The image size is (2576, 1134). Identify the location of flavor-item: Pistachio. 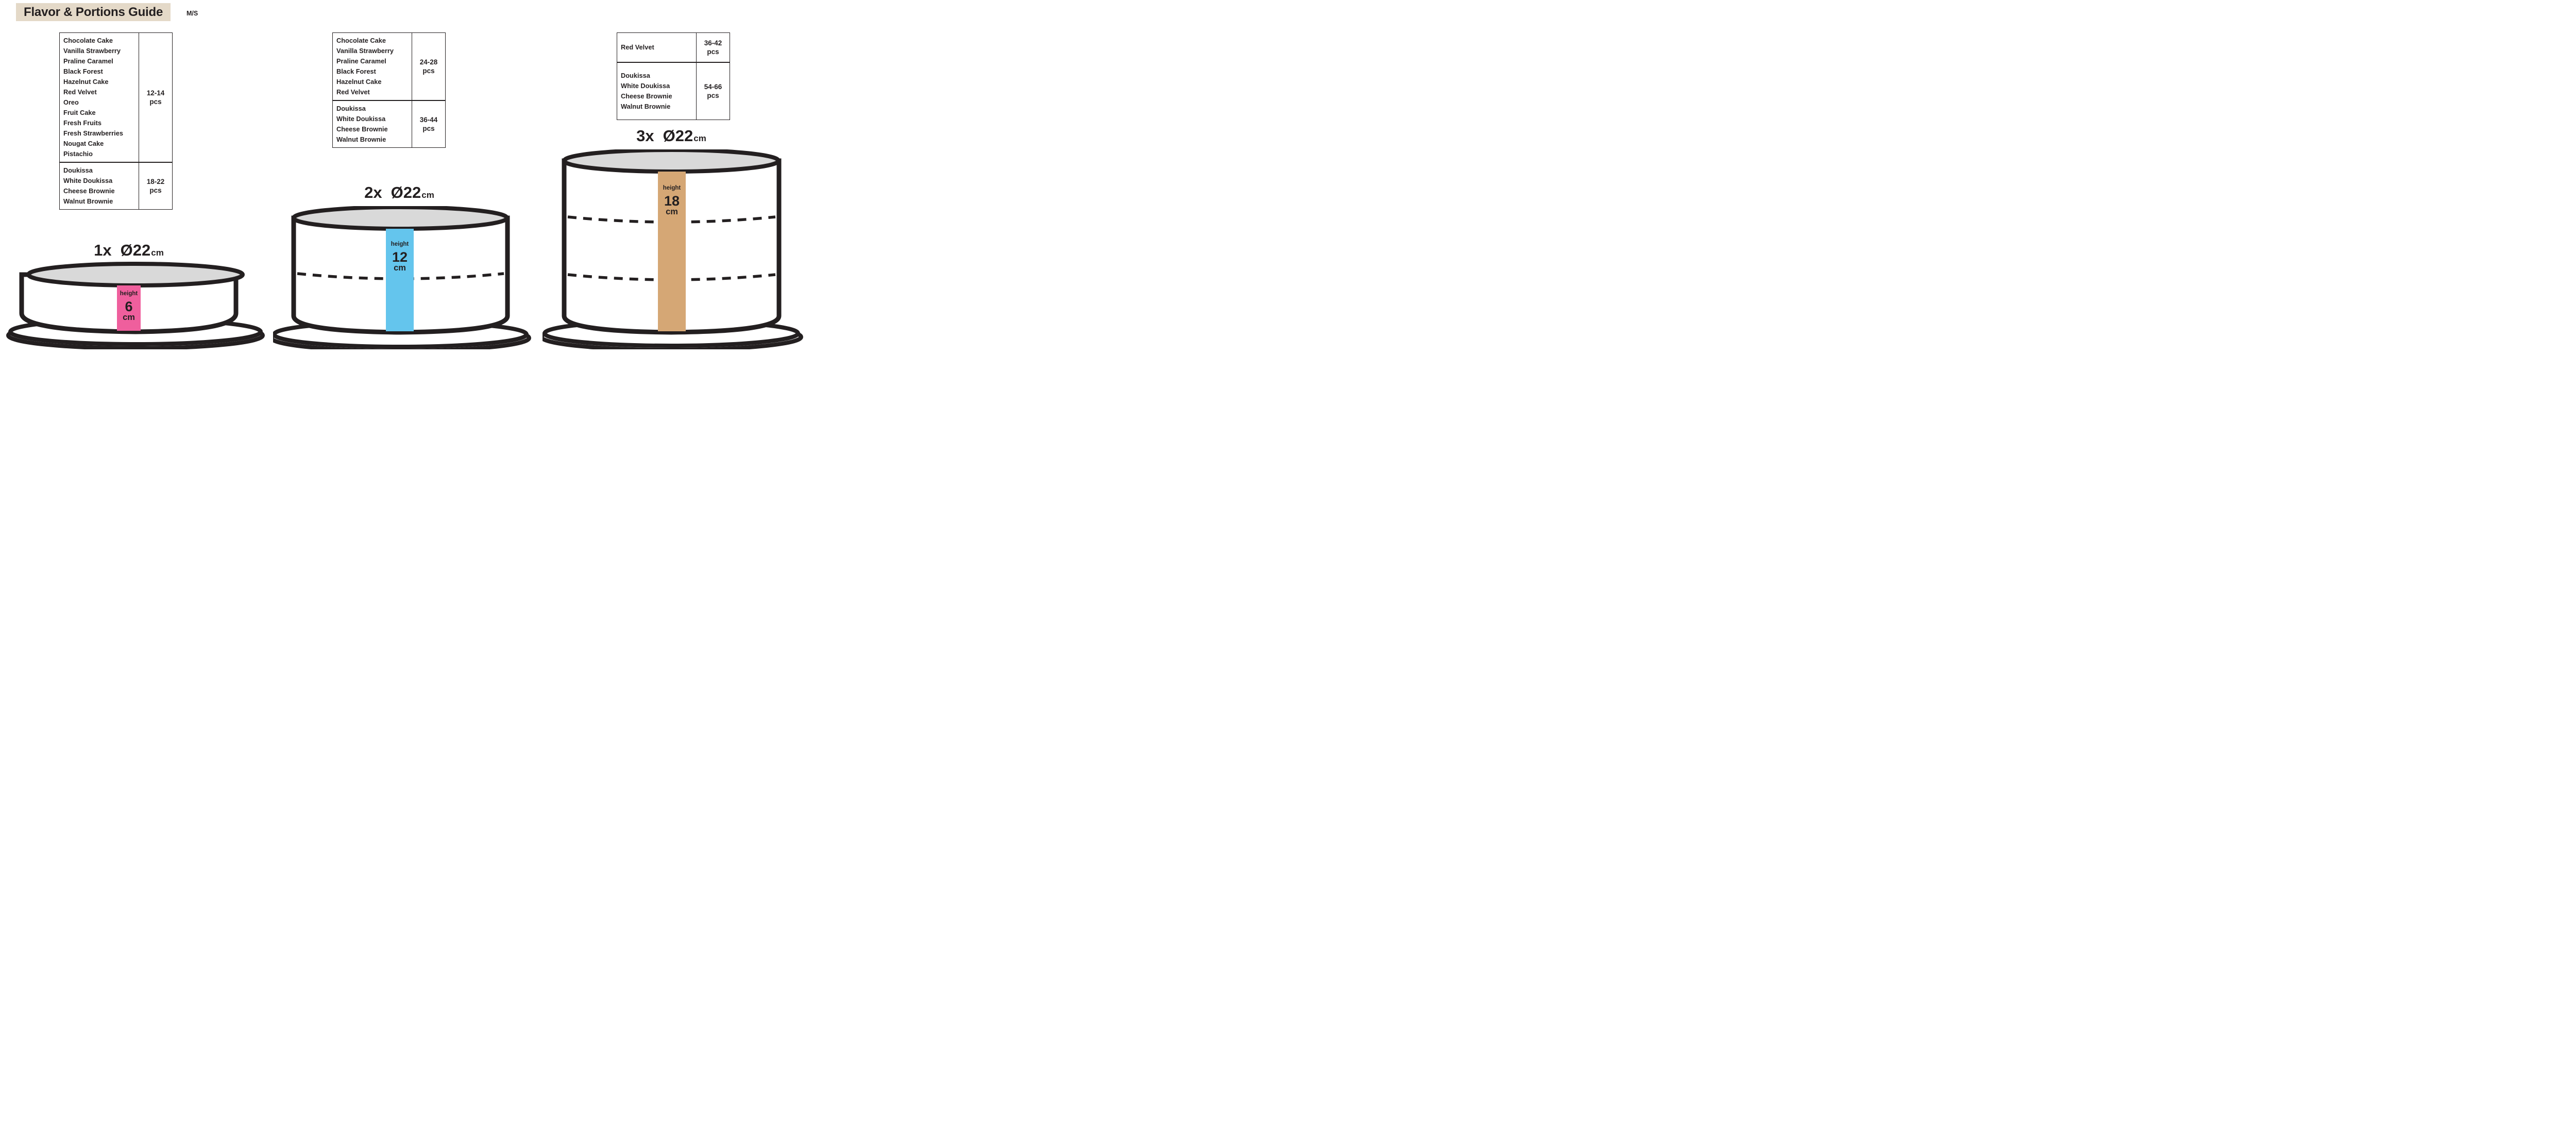
(78, 154).